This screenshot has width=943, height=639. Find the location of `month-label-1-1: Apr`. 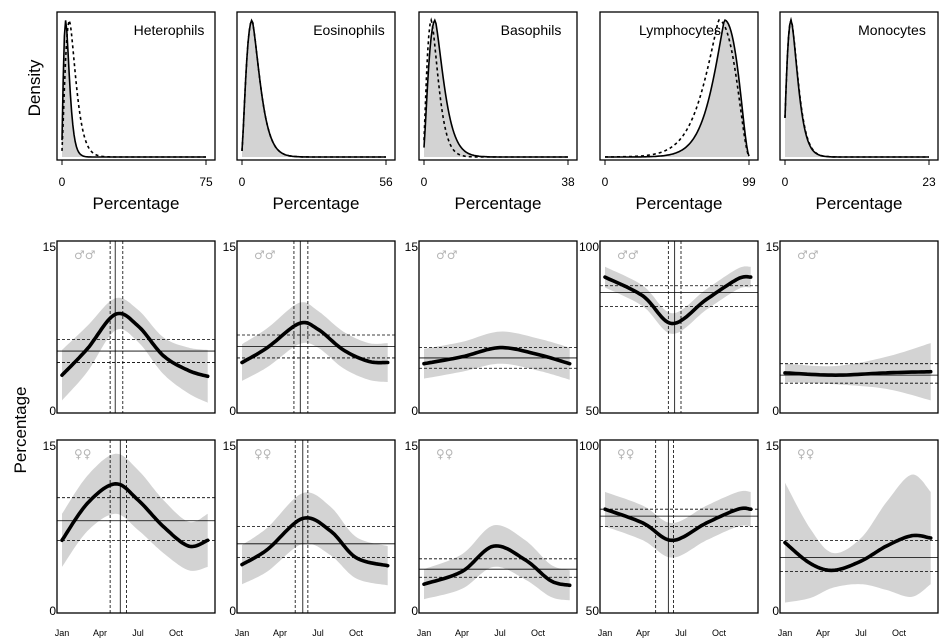

month-label-1-1: Apr is located at coordinates (280, 633).